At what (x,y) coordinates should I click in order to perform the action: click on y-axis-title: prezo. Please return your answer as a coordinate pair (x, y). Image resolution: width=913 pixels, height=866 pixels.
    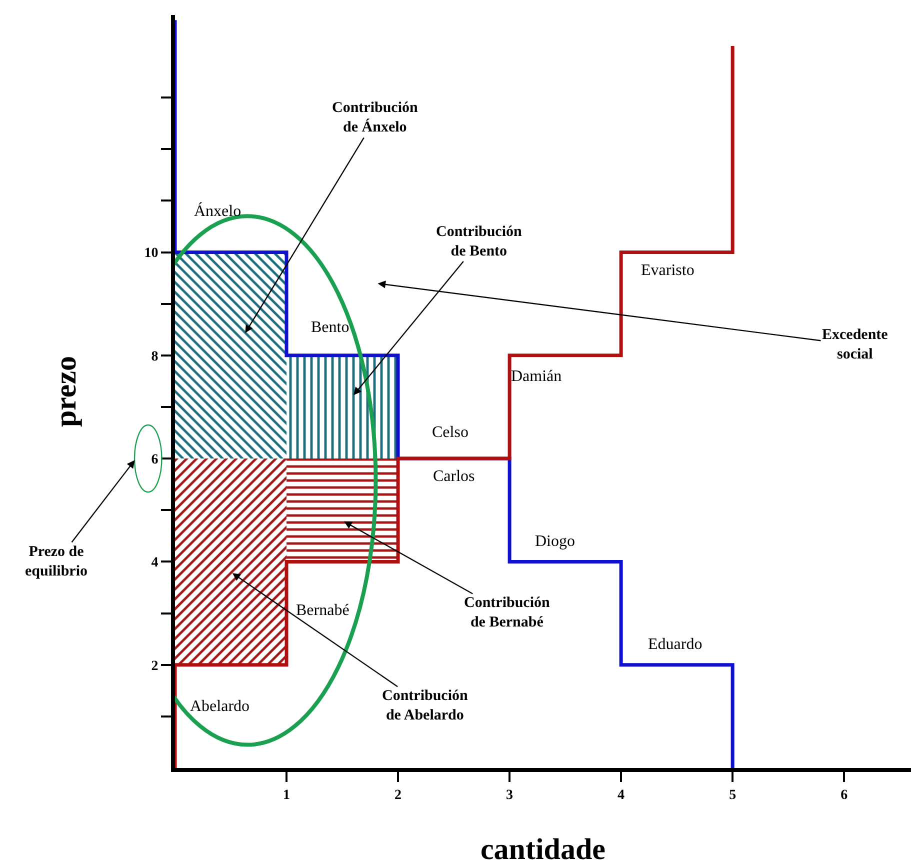
    Looking at the image, I should click on (66, 392).